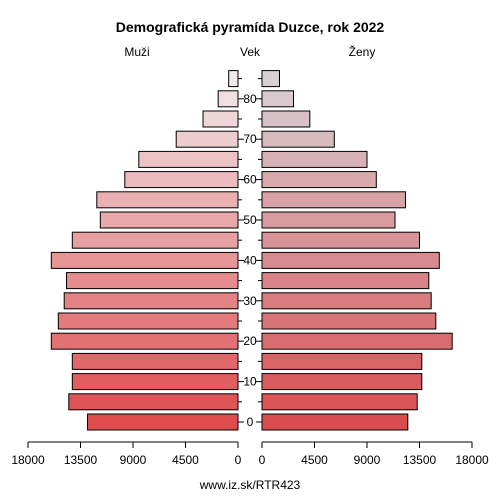 This screenshot has width=500, height=500. I want to click on age-tick-label: 80, so click(250, 99).